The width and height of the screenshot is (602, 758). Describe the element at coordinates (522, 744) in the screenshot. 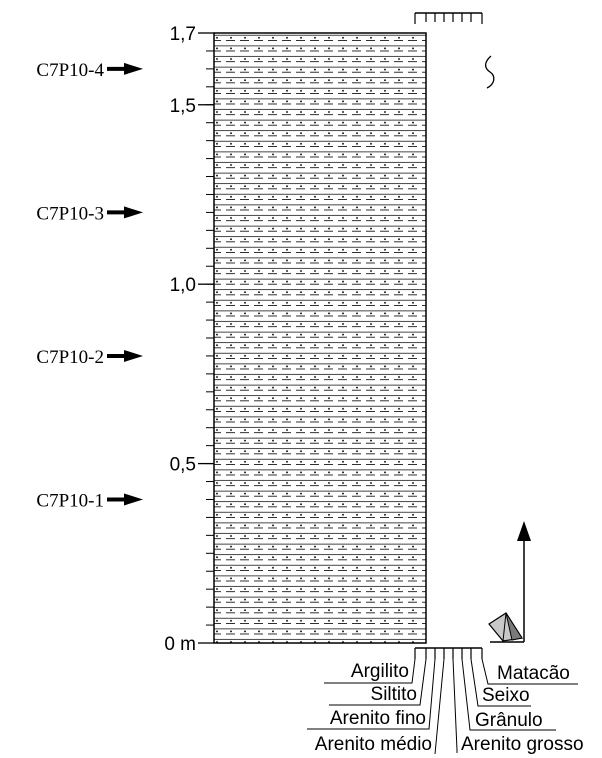

I see `grain-label-arenito-grosso: Arenito grosso` at that location.